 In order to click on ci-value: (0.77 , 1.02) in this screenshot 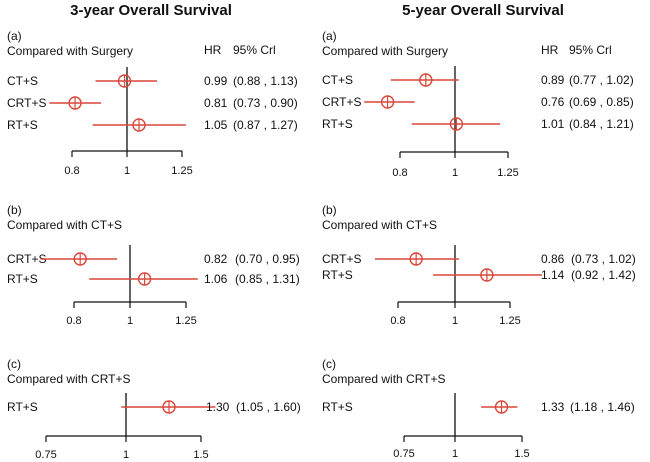, I will do `click(601, 80)`.